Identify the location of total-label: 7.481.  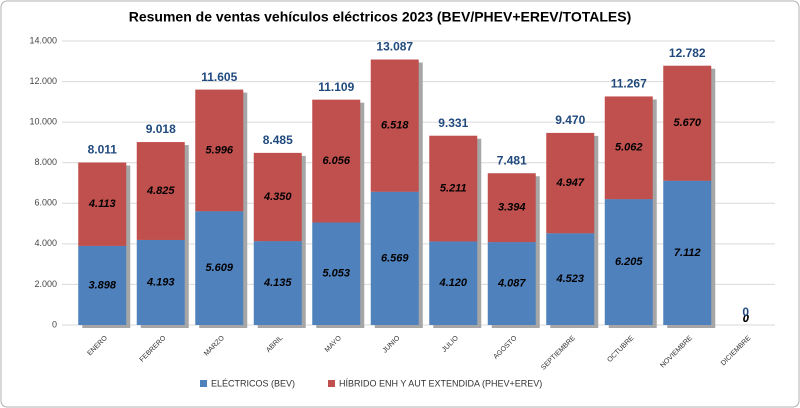
(512, 160).